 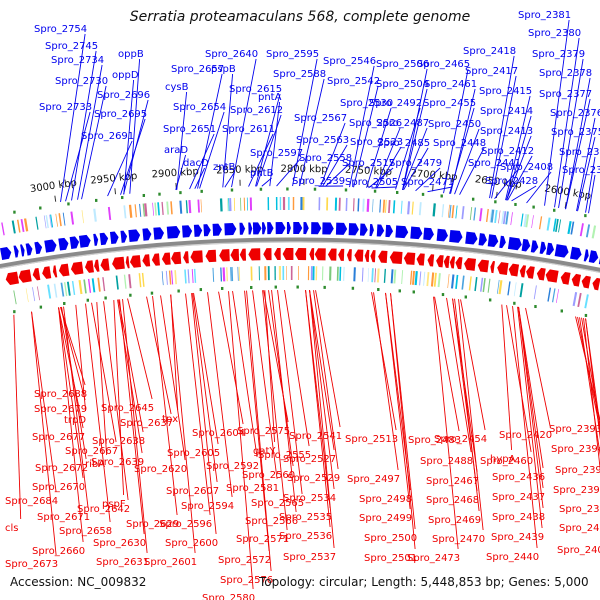 I want to click on reverse-gene-label: Spro_2601, so click(x=170, y=562).